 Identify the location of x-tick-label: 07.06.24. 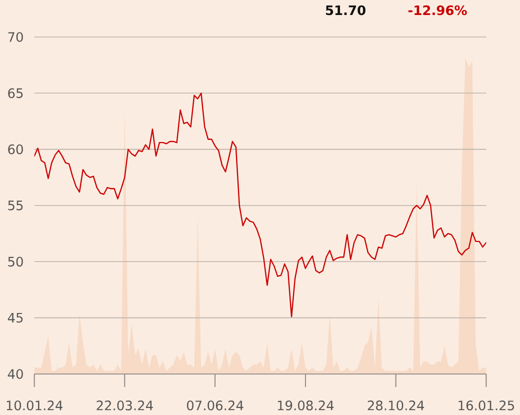
(215, 405).